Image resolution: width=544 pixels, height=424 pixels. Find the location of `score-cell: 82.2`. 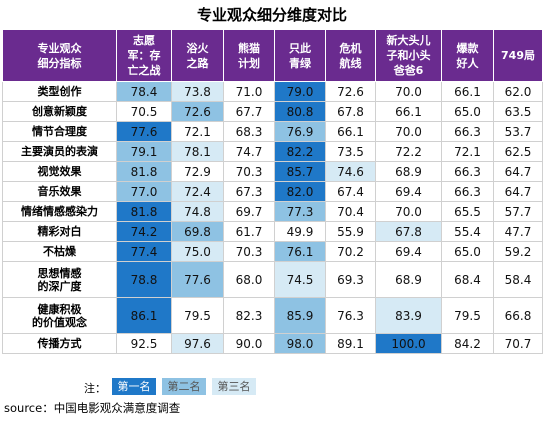

score-cell: 82.2 is located at coordinates (300, 151).